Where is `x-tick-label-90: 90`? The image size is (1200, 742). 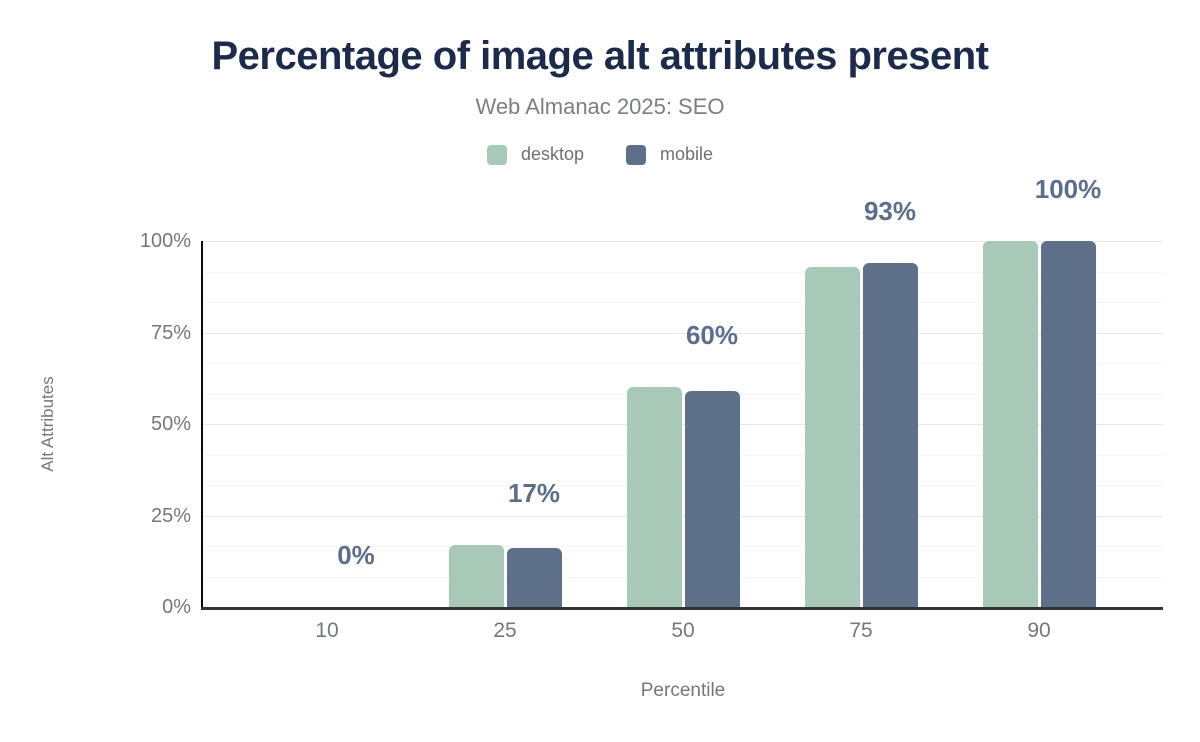
x-tick-label-90: 90 is located at coordinates (1039, 630).